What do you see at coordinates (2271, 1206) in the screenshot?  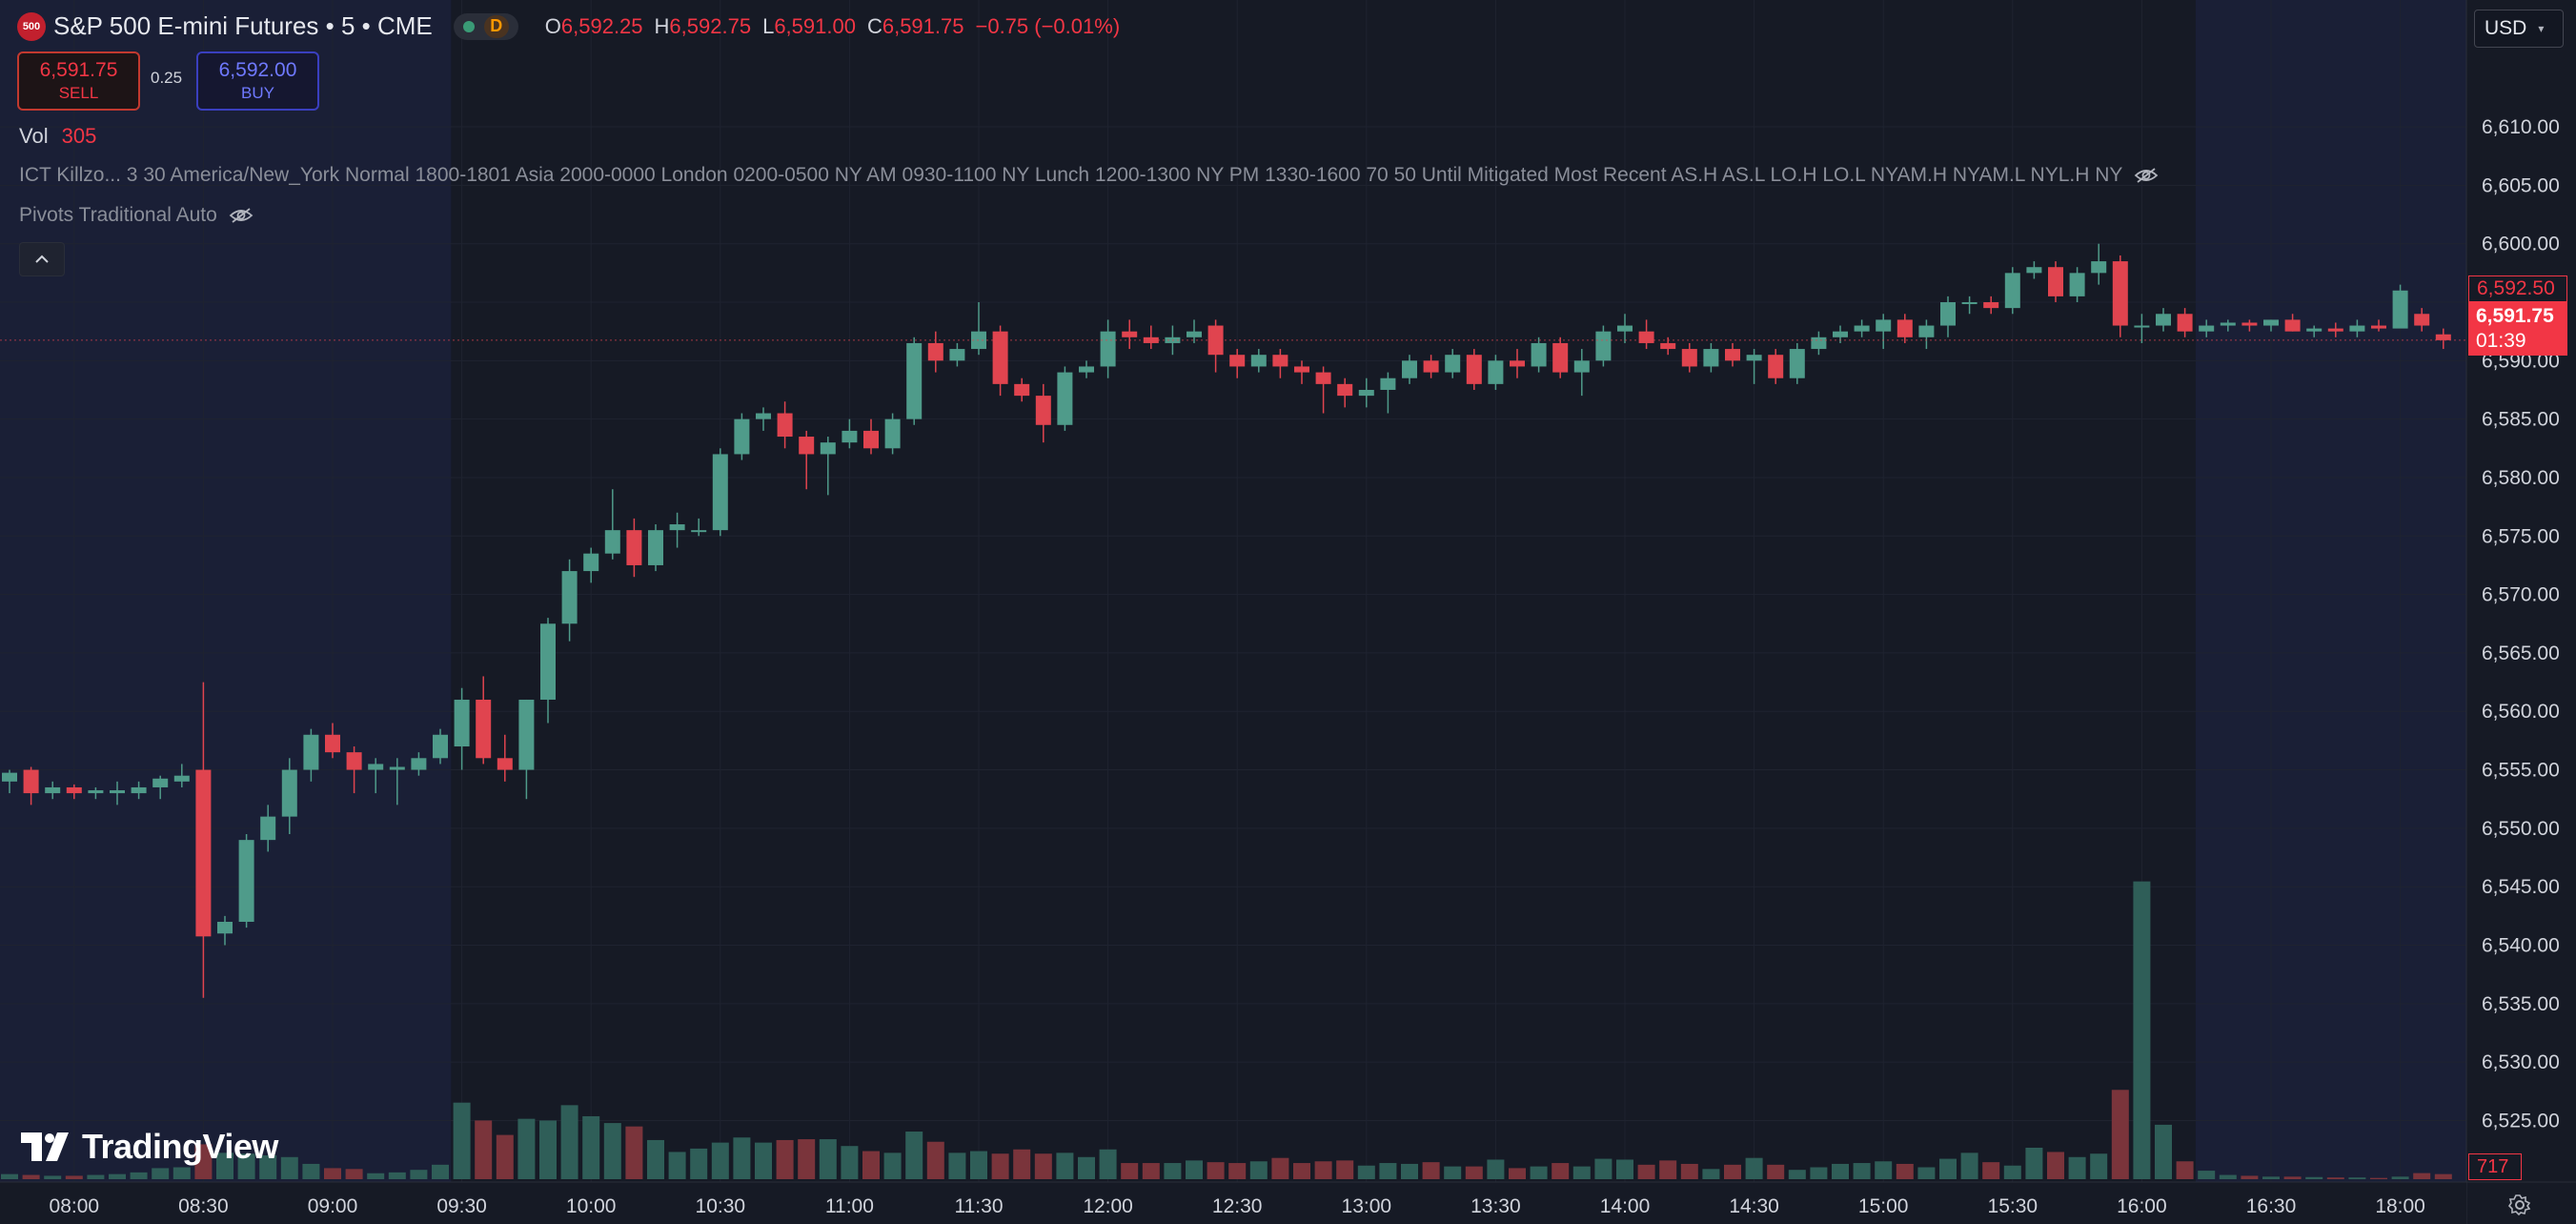 I see `time-tick-label: 16:30` at bounding box center [2271, 1206].